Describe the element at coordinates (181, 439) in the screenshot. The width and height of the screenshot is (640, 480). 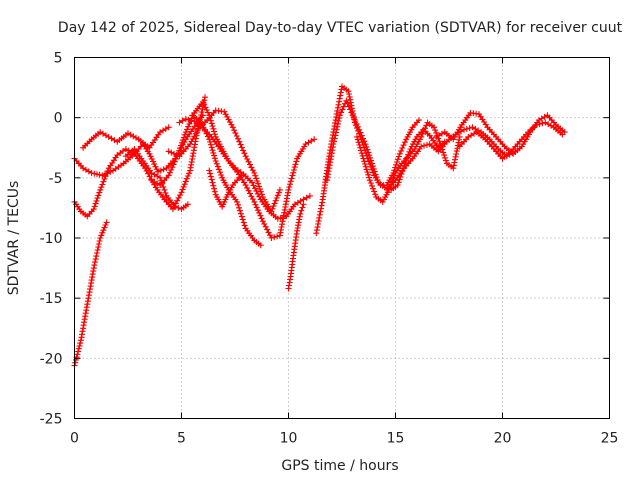
I see `x-tick-label: 5` at that location.